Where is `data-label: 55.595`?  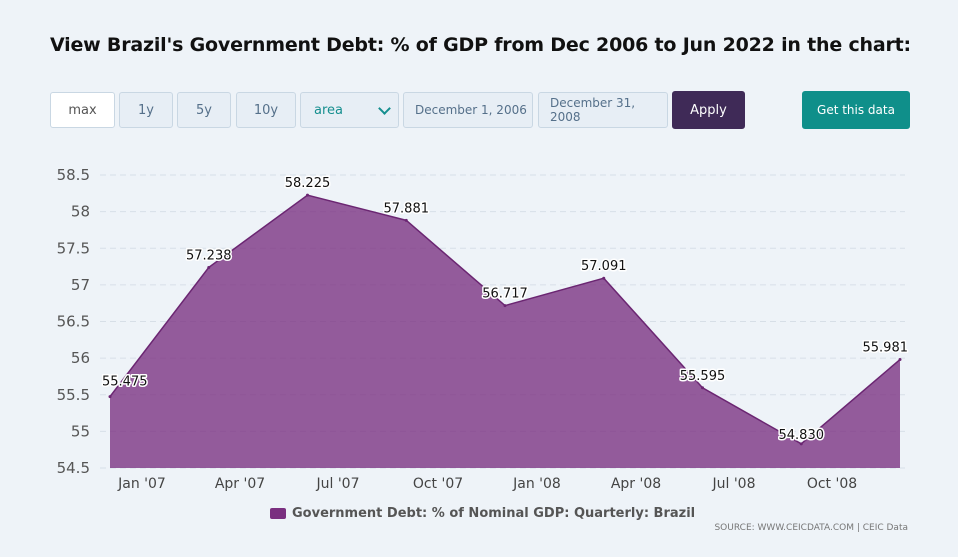
data-label: 55.595 is located at coordinates (703, 376).